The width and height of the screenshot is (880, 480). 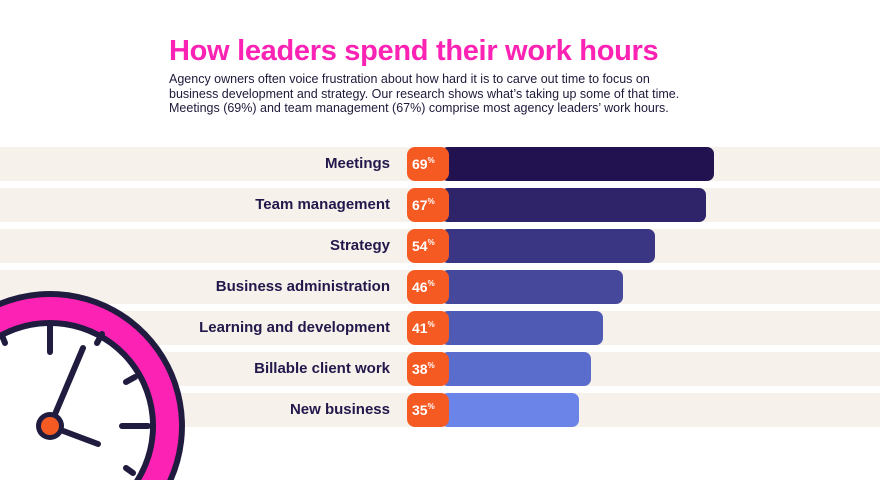 What do you see at coordinates (339, 409) in the screenshot?
I see `bar-label: New business` at bounding box center [339, 409].